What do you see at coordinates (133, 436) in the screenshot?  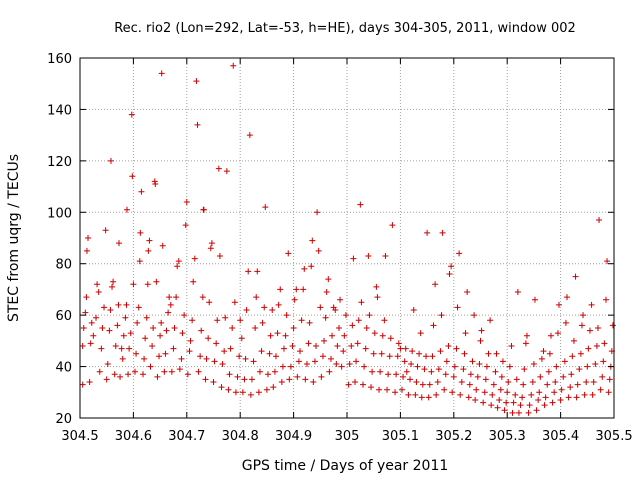 I see `x-tick-label: 304.6` at bounding box center [133, 436].